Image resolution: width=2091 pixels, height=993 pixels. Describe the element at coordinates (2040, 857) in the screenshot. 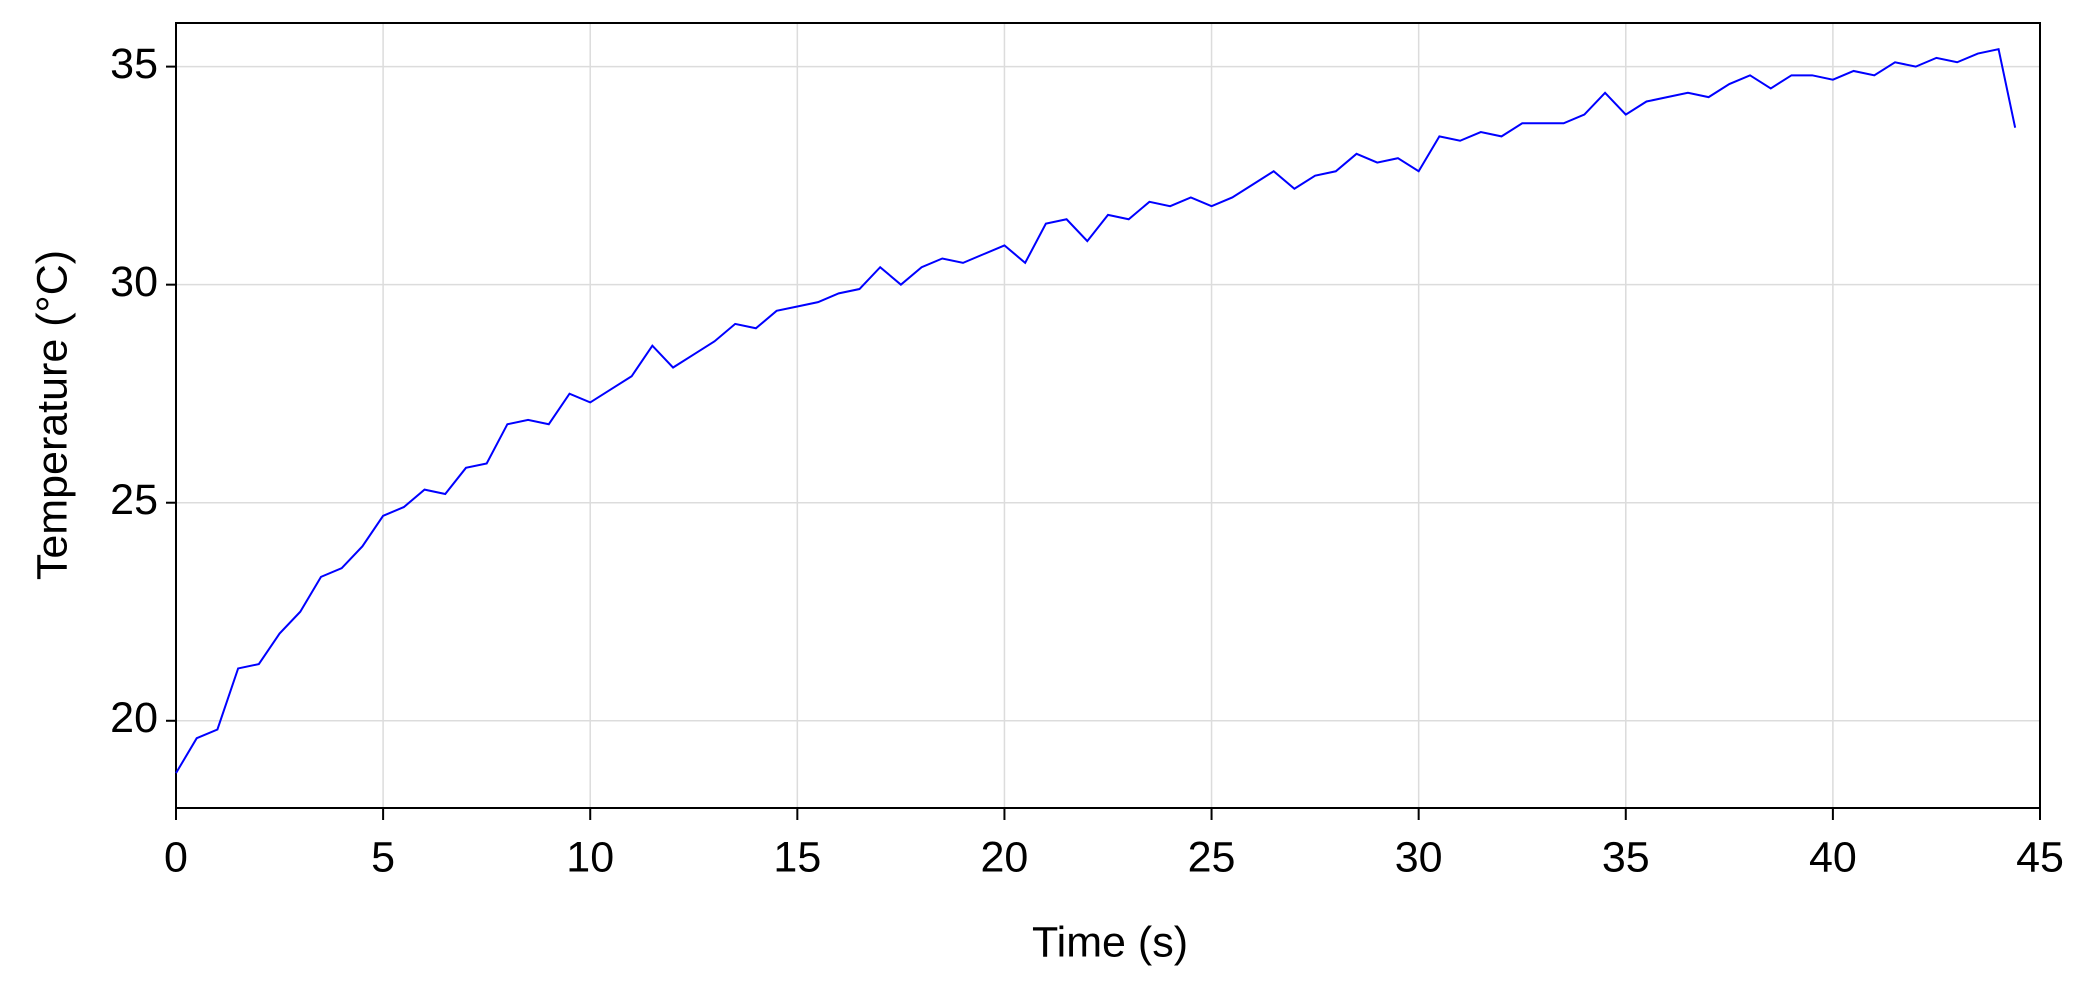

I see `x-tick-label: 45` at that location.